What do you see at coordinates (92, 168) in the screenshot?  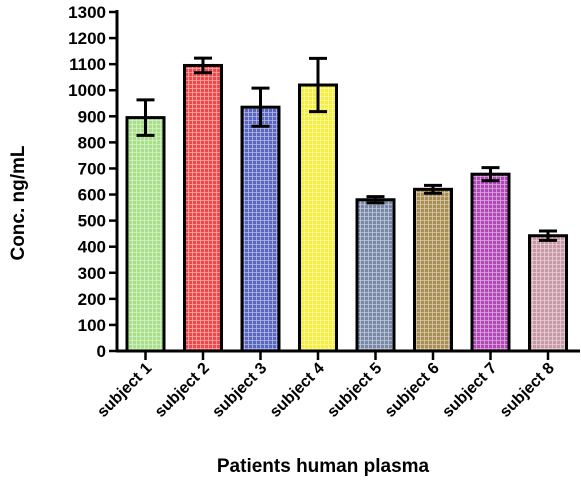 I see `y-tick-label: 700` at bounding box center [92, 168].